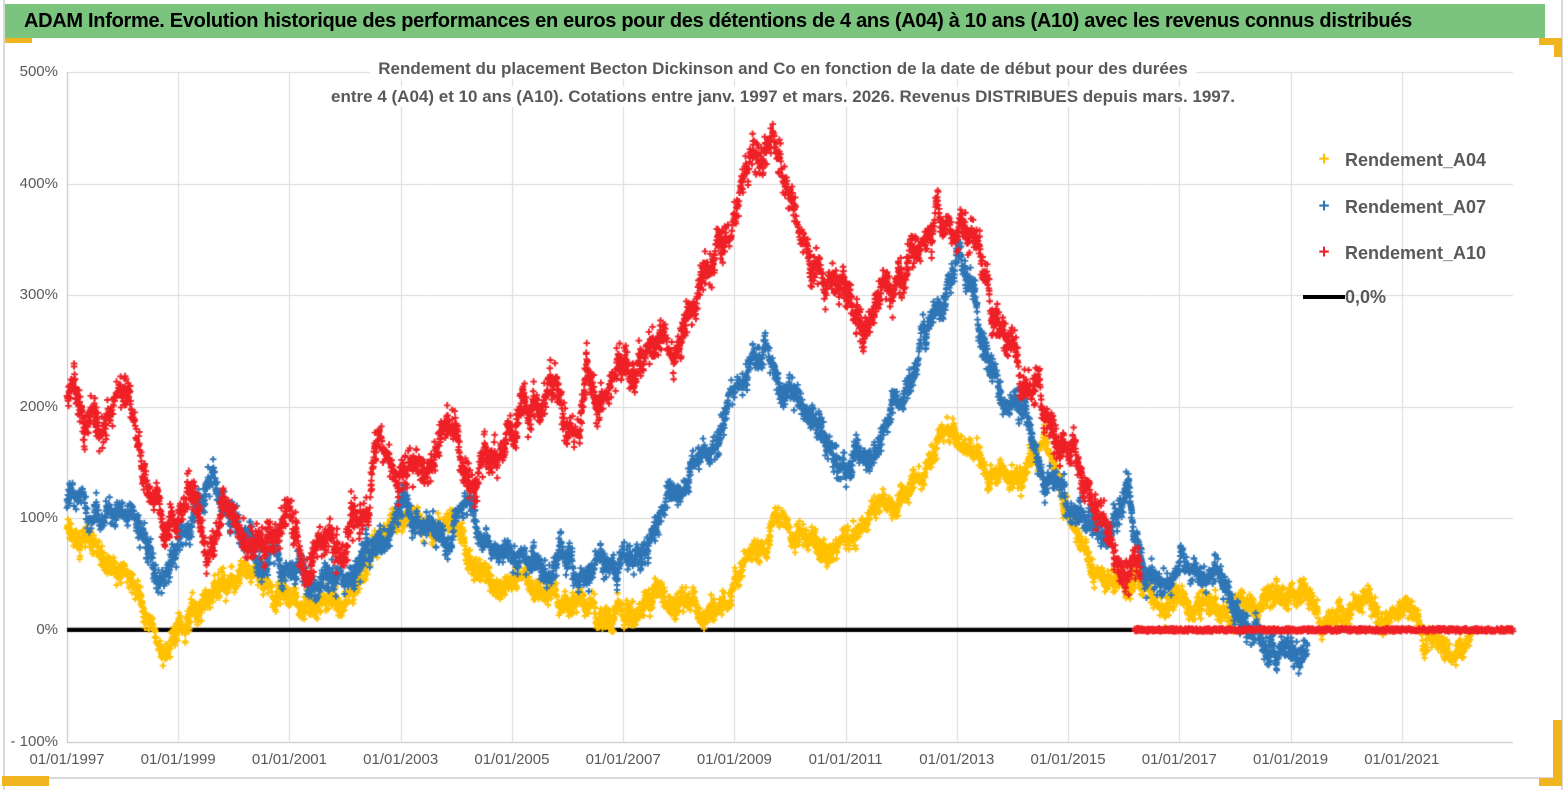 This screenshot has height=790, width=1567. Describe the element at coordinates (1366, 296) in the screenshot. I see `legend-label: 0,0%` at that location.